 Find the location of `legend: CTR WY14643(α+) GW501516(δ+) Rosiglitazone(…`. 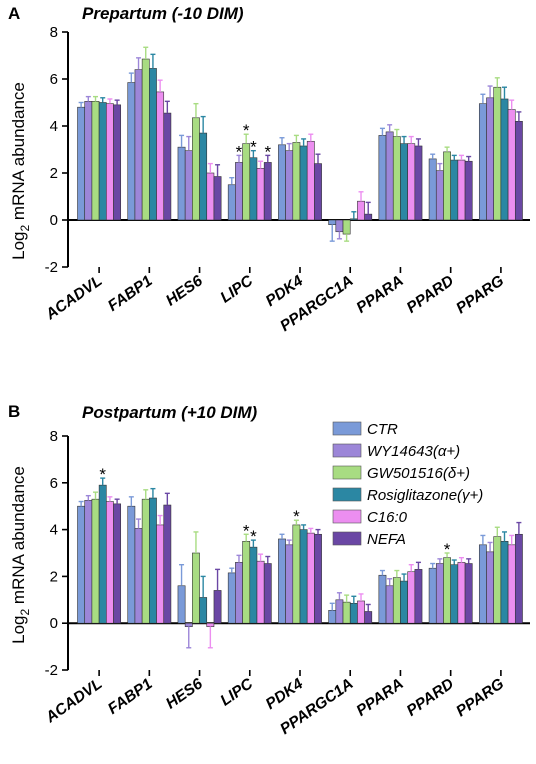

legend: CTR WY14643(α+) GW501516(δ+) Rosiglitazone(… is located at coordinates (407, 484).